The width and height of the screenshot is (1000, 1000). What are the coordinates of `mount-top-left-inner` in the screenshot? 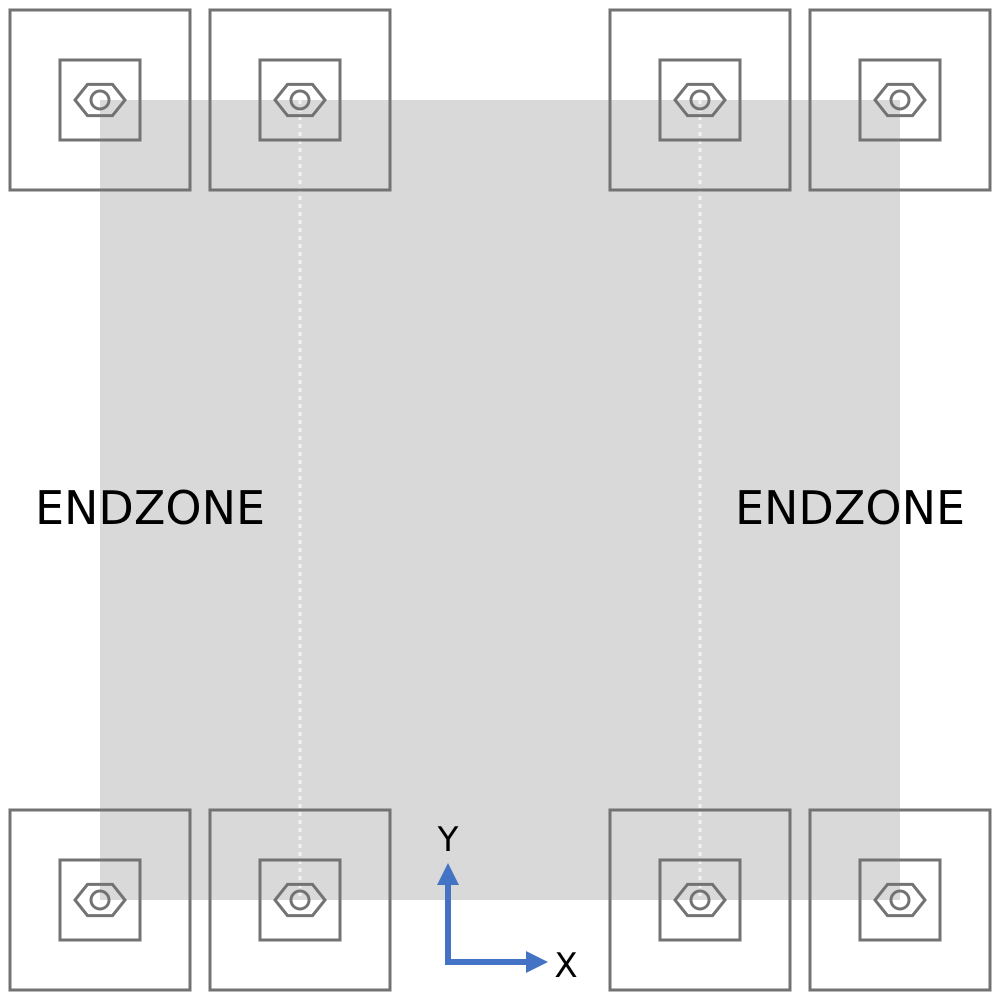 It's located at (300, 100).